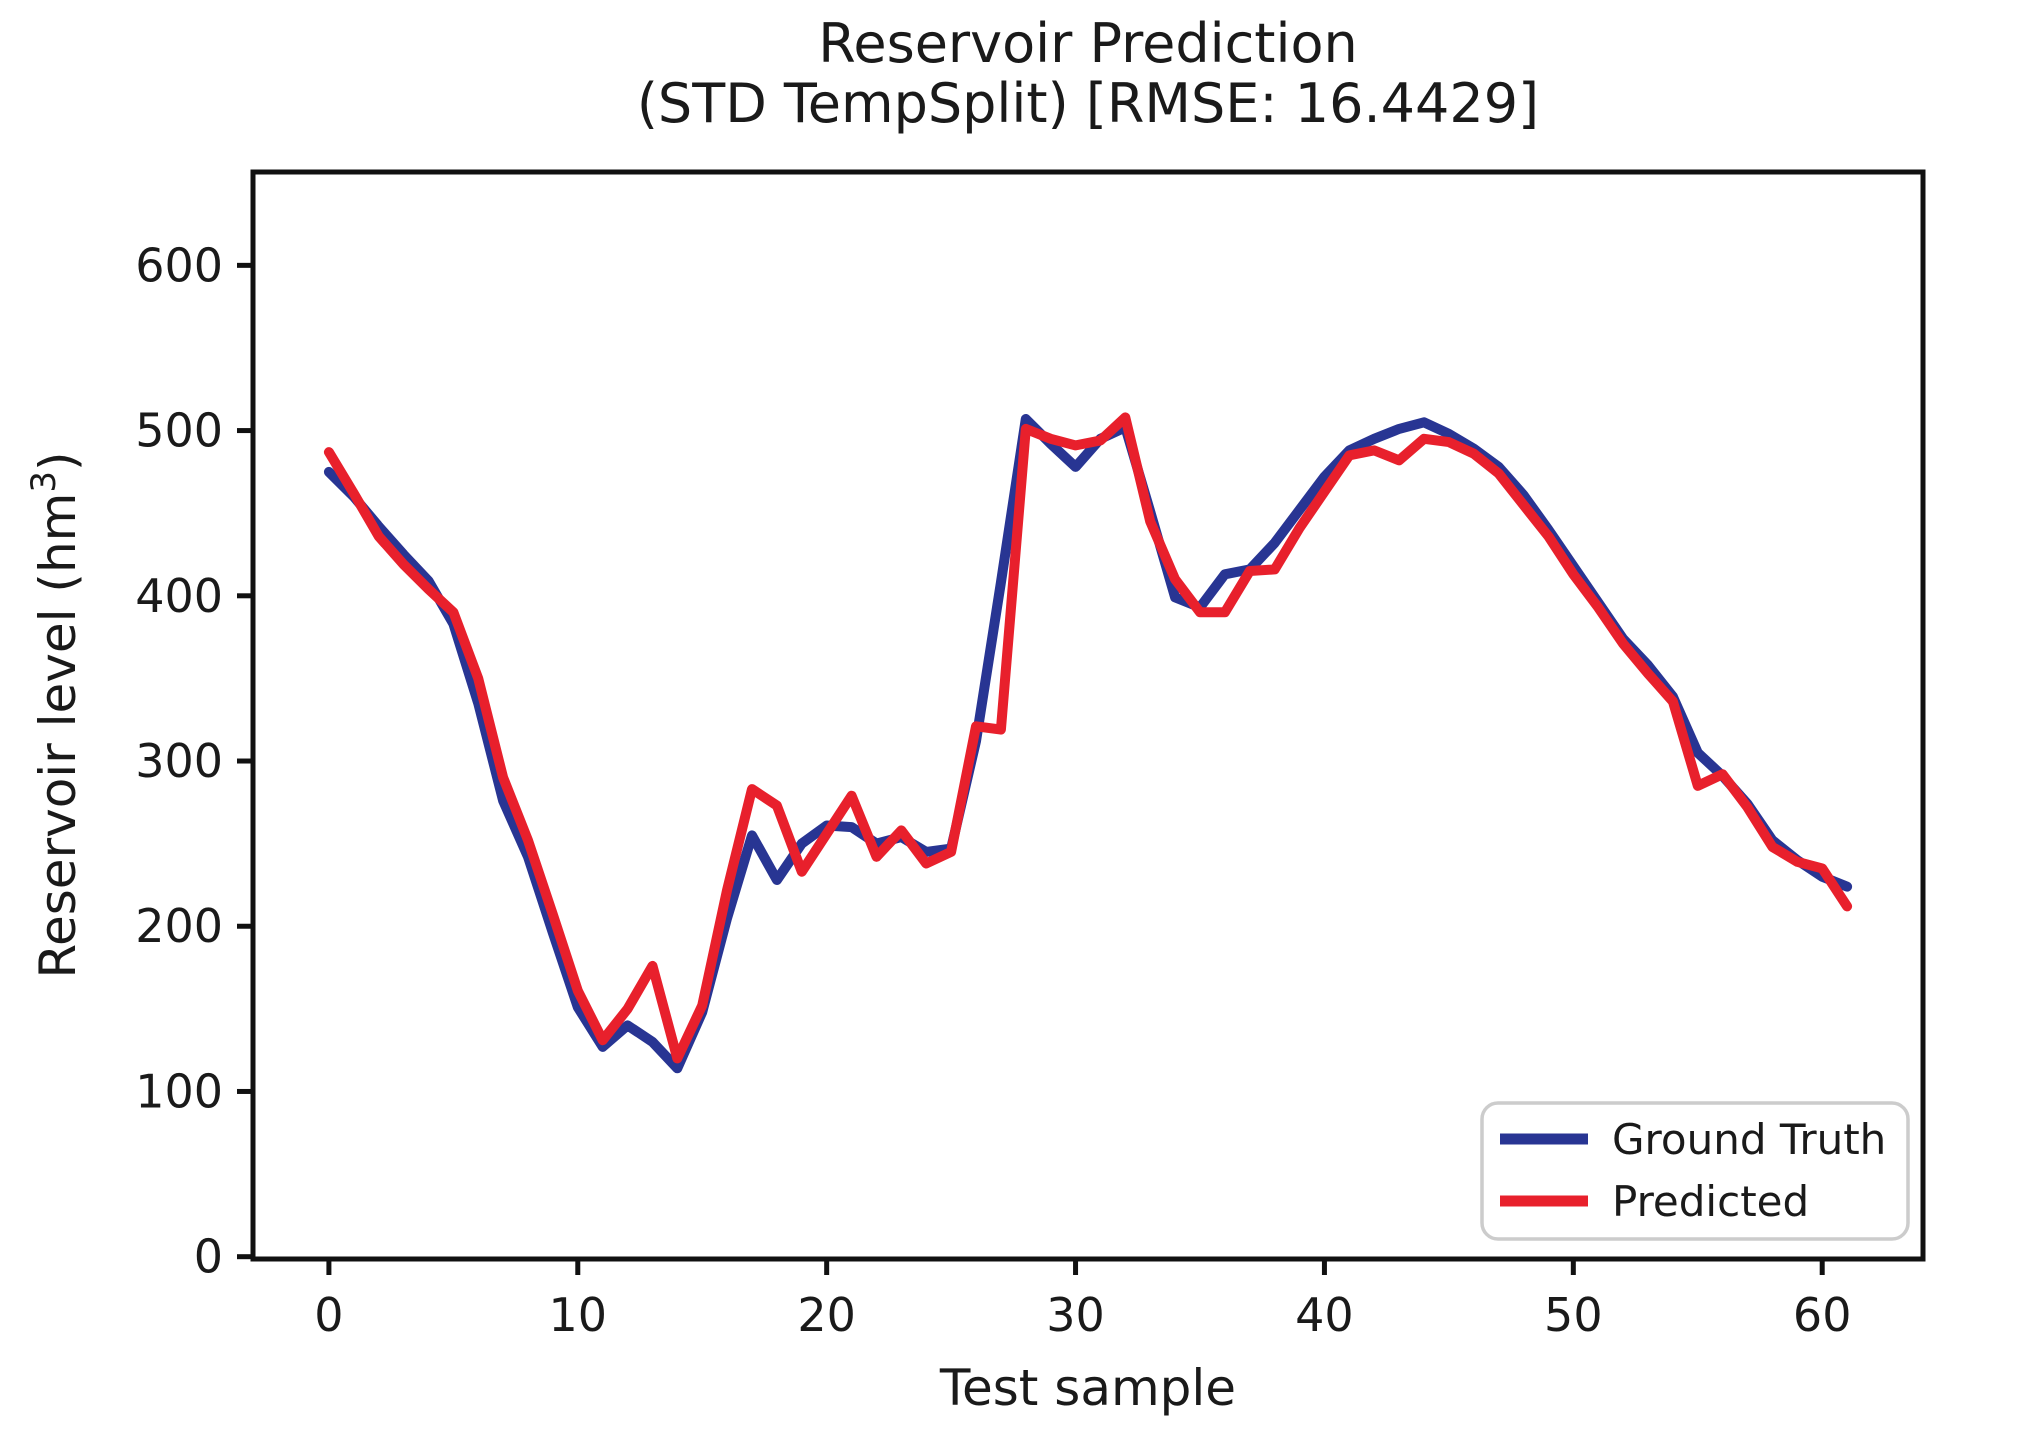 The image size is (2037, 1455). Describe the element at coordinates (179, 926) in the screenshot. I see `y-tick-label: 200` at that location.